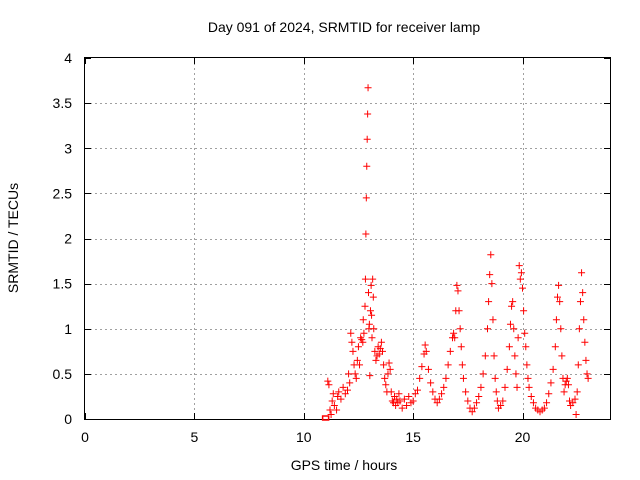 This screenshot has height=480, width=640. I want to click on y-tick-label: 4, so click(68, 58).